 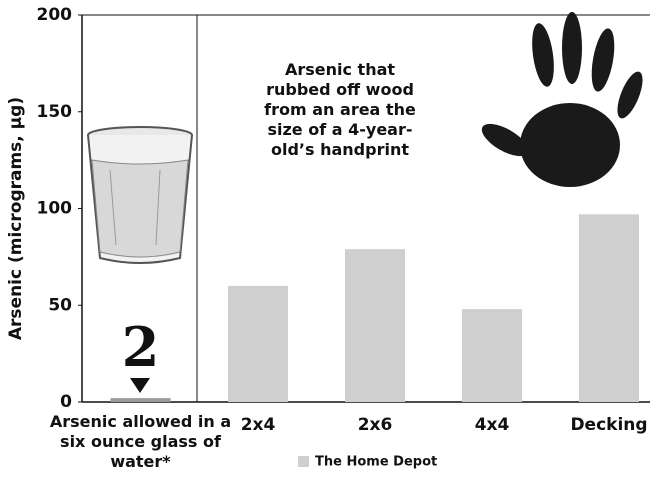 I want to click on y-tick-label: 150, so click(x=55, y=112).